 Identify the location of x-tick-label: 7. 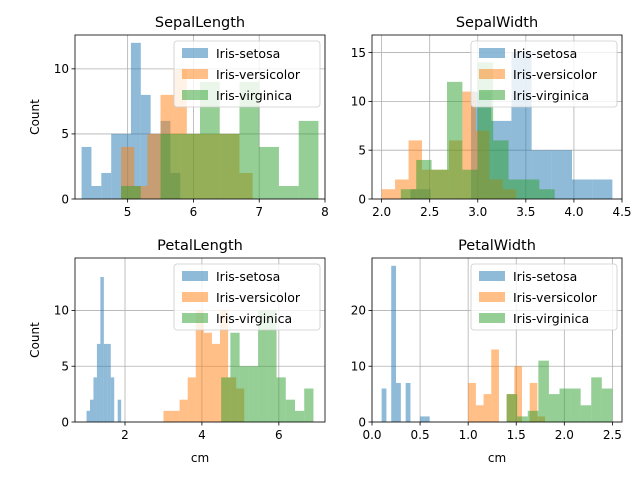
(259, 212).